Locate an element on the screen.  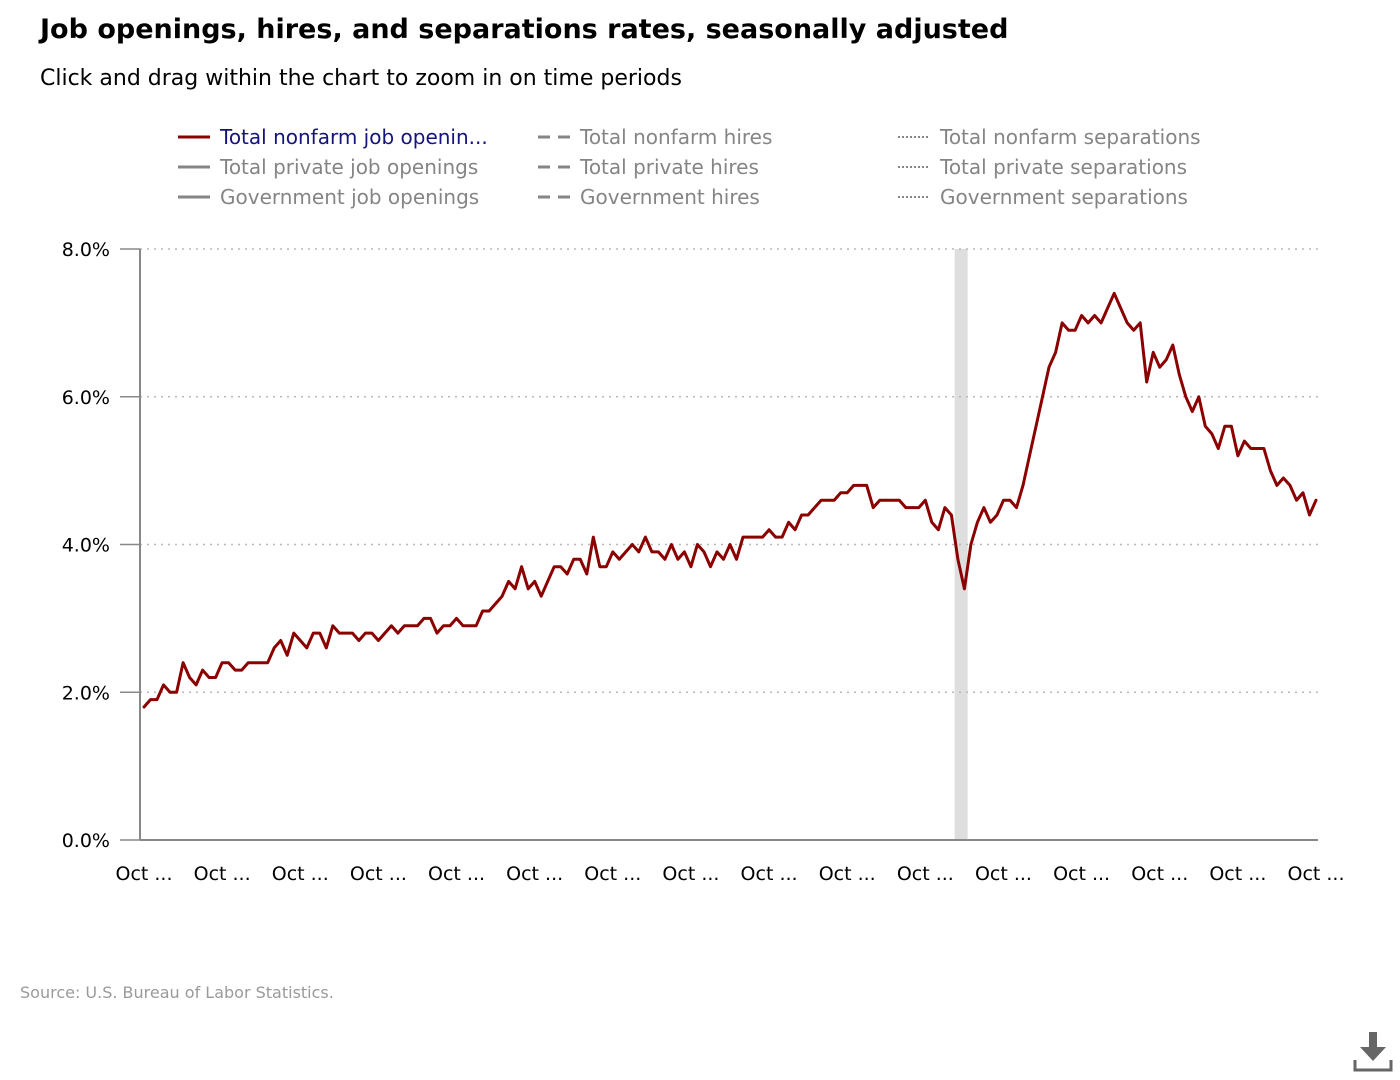
legend-item: Total private hires is located at coordinates (648, 167).